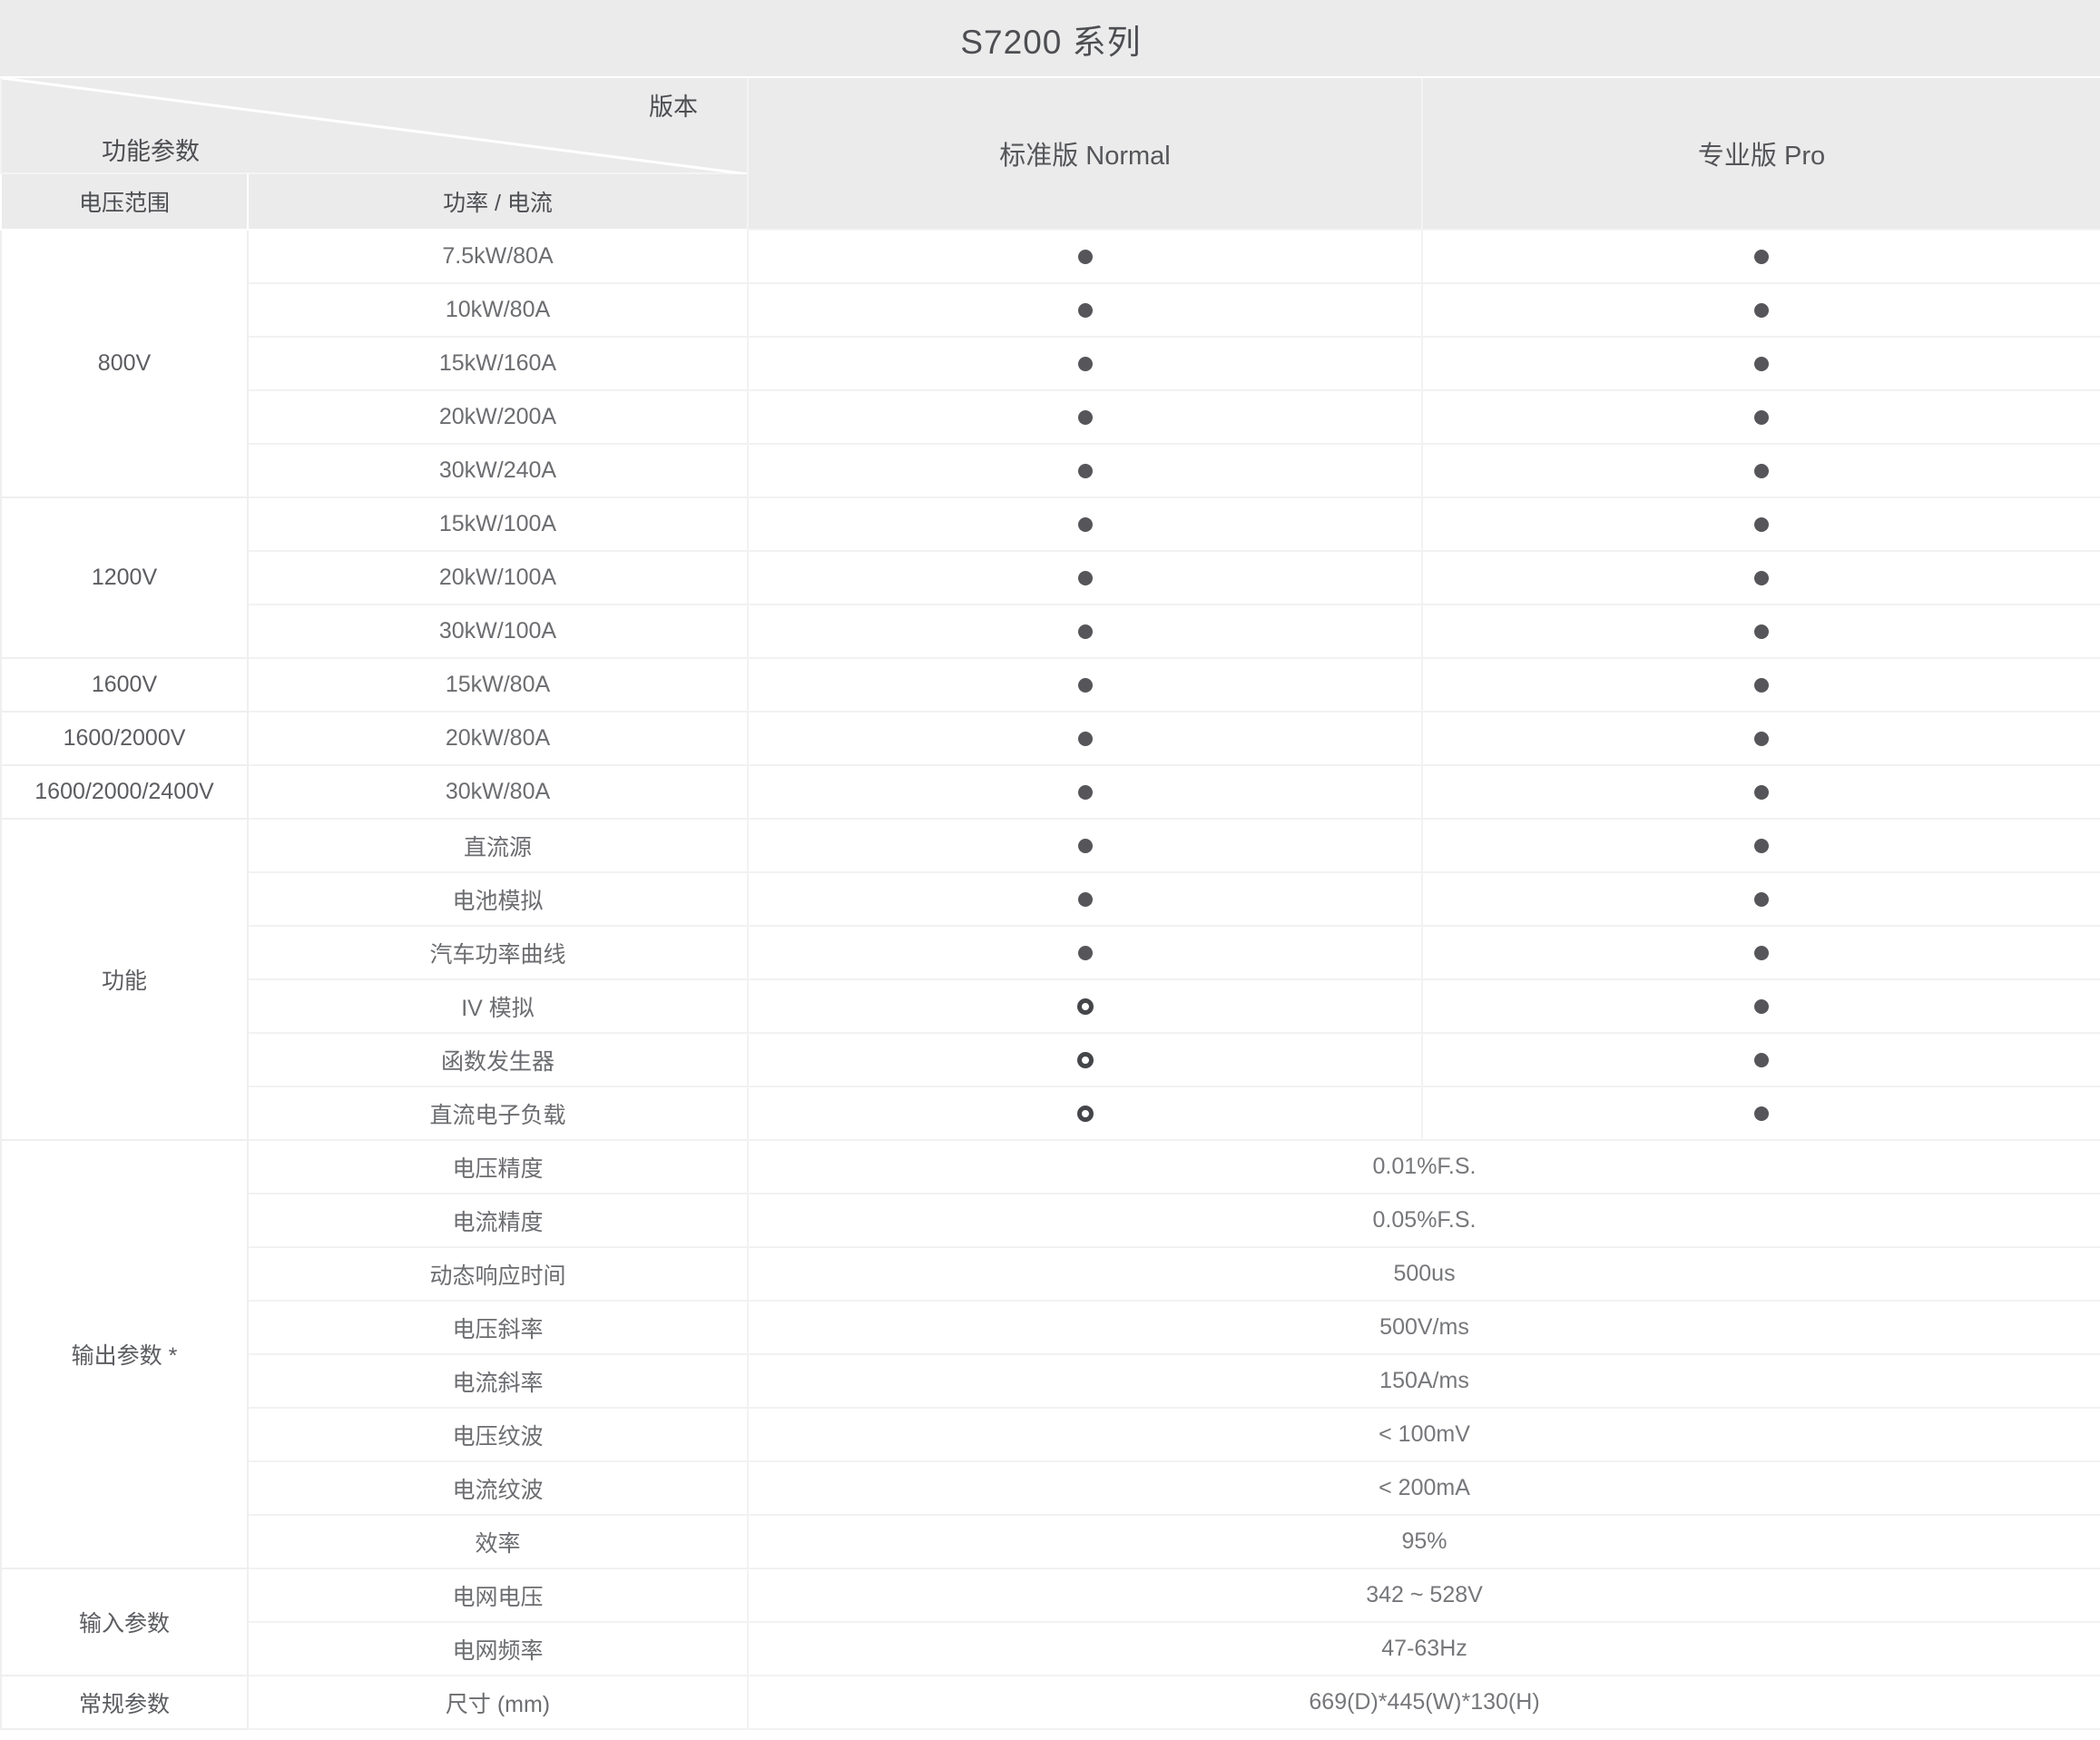 The height and width of the screenshot is (1740, 2100). What do you see at coordinates (125, 1702) in the screenshot?
I see `row-group-label: 常规参数` at bounding box center [125, 1702].